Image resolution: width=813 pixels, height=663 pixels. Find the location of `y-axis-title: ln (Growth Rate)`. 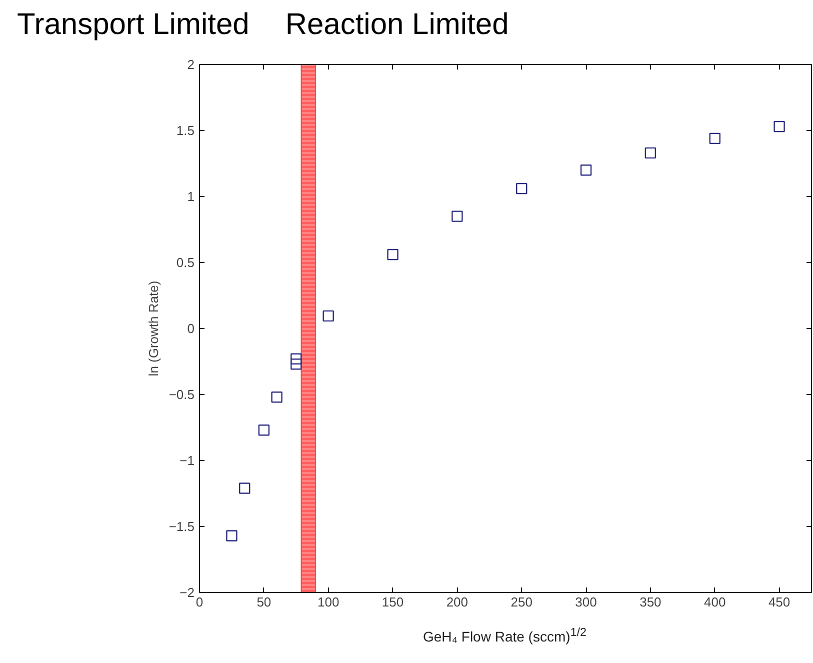

y-axis-title: ln (Growth Rate) is located at coordinates (153, 328).